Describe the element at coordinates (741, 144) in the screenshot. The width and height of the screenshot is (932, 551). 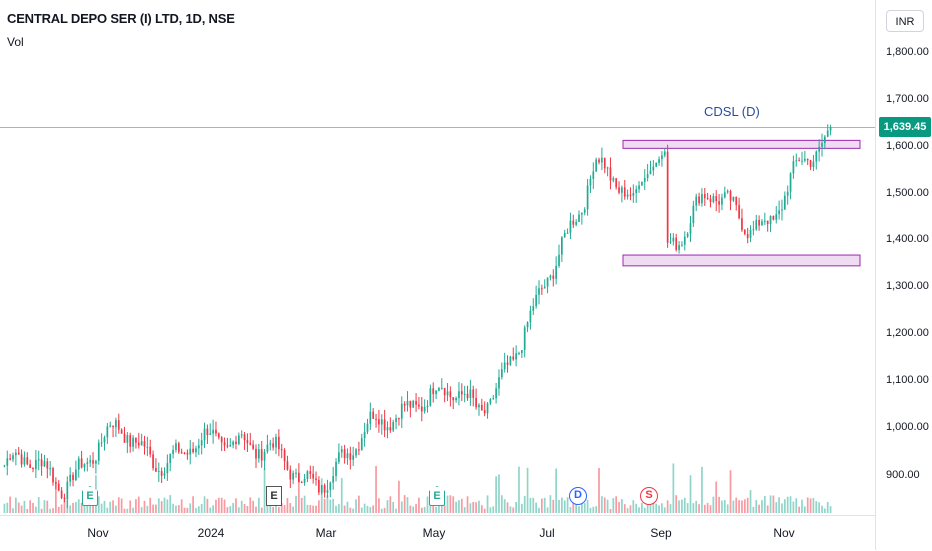
I see `resistance-zone` at that location.